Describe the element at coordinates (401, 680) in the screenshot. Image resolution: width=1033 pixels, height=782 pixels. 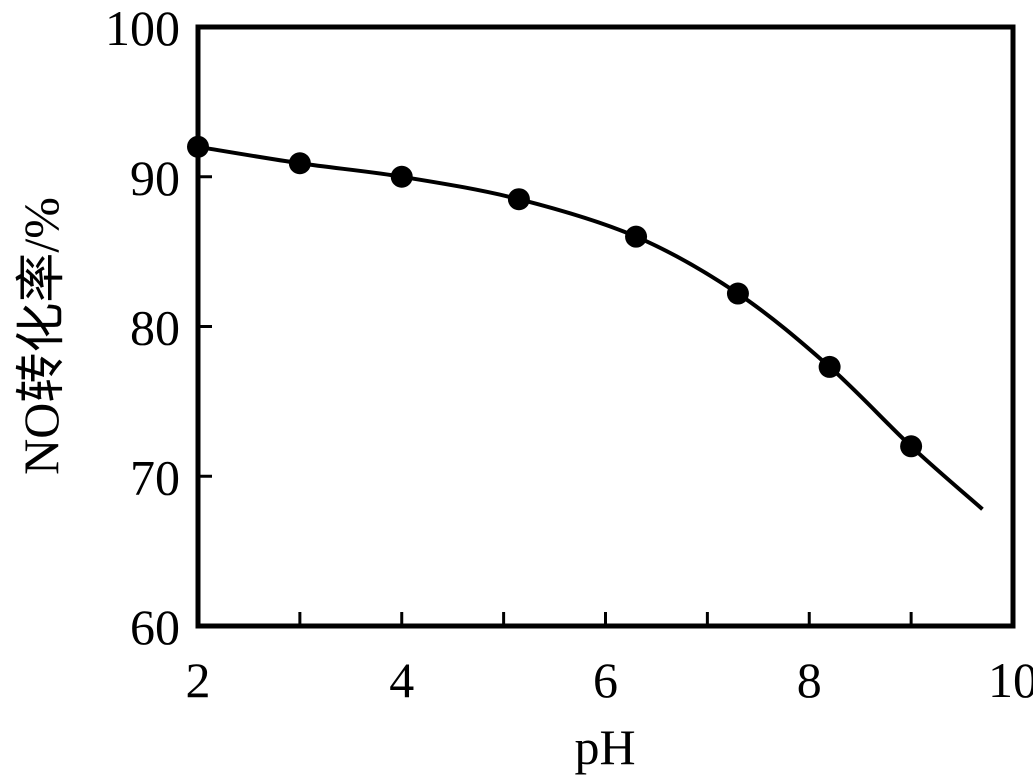
I see `x-tick-label-4: 4` at that location.